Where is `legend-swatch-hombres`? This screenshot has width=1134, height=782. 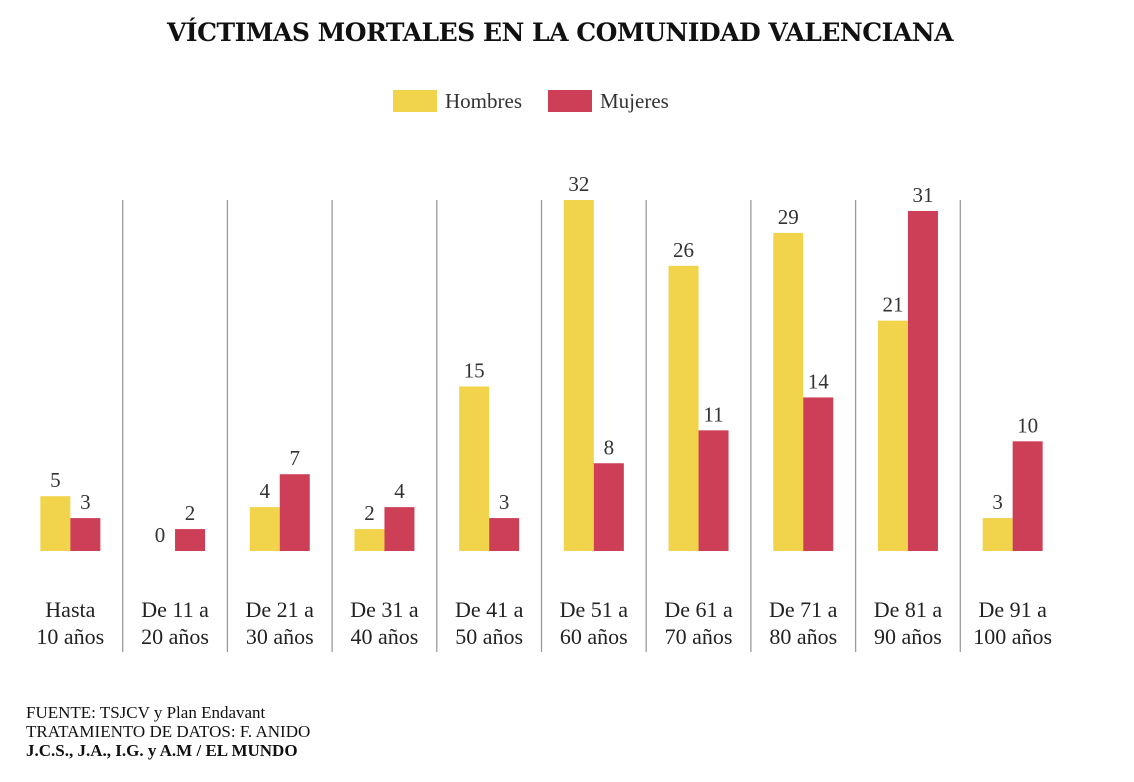
legend-swatch-hombres is located at coordinates (415, 101).